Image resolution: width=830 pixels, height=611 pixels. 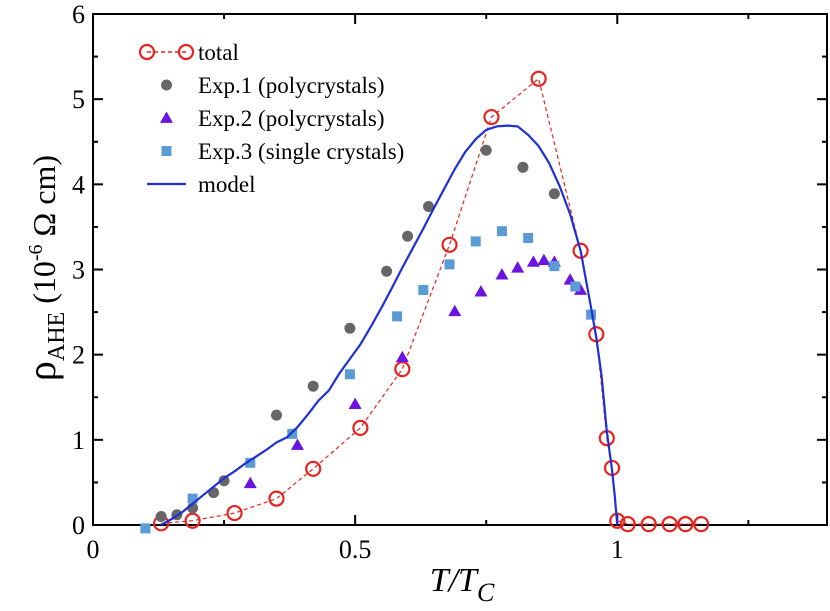 I want to click on y-tick-label: 3, so click(x=78, y=270).